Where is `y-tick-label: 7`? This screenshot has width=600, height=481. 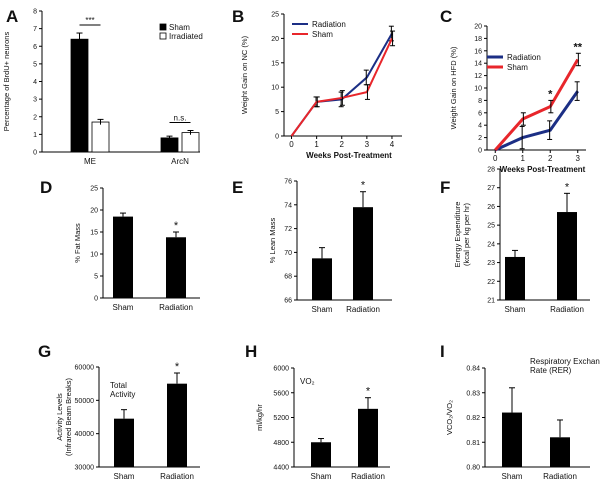
y-tick-label: 7 is located at coordinates (35, 29).